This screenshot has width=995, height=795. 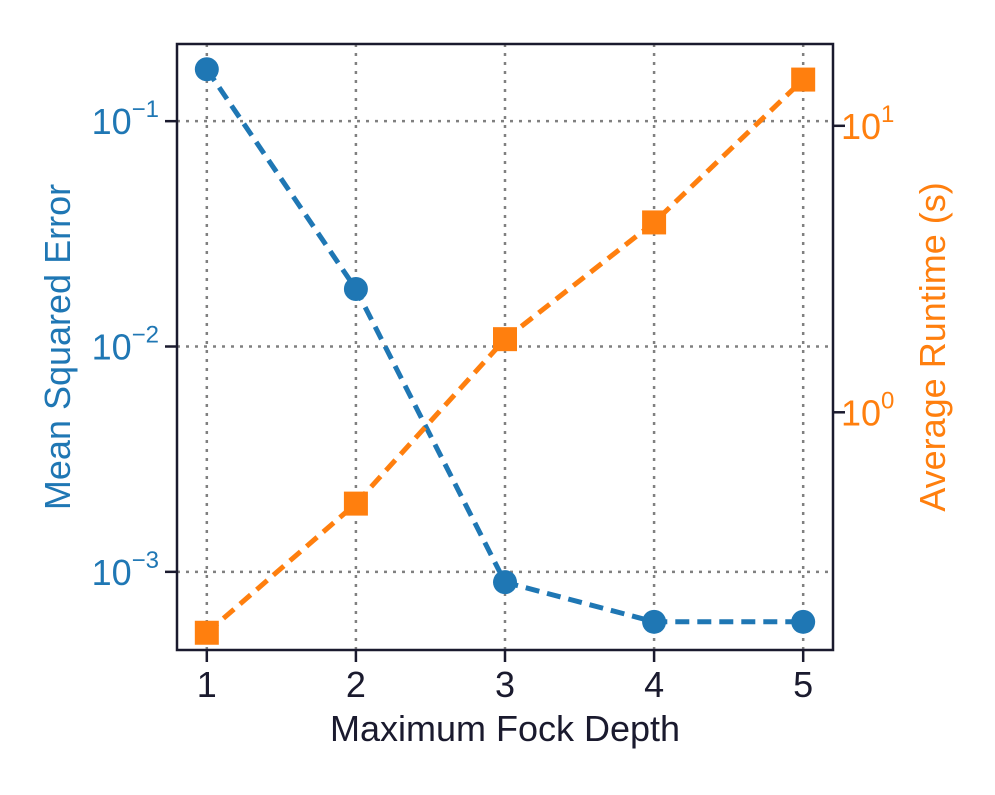 I want to click on right-y-axis-label: Average Runtime (s), so click(x=932, y=346).